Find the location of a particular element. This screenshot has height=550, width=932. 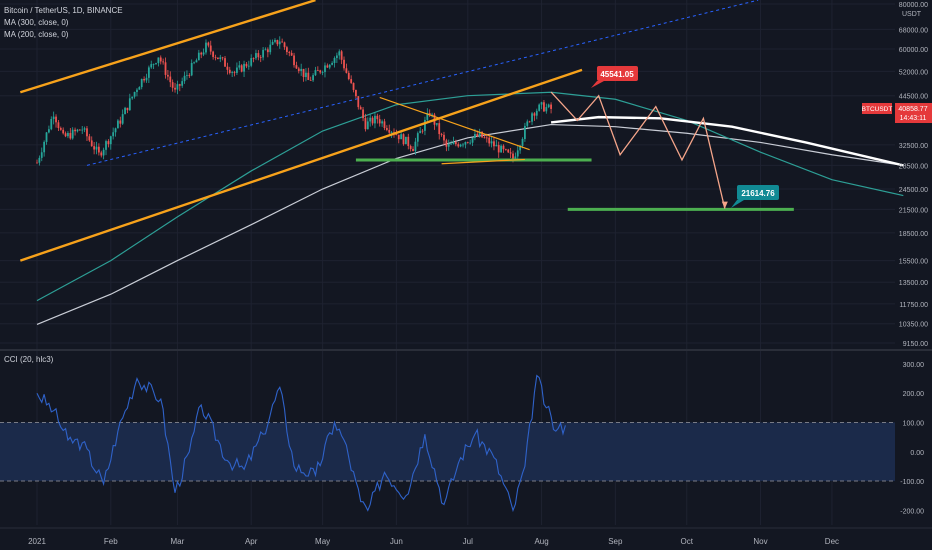

x-tick-label: Sep is located at coordinates (615, 541).